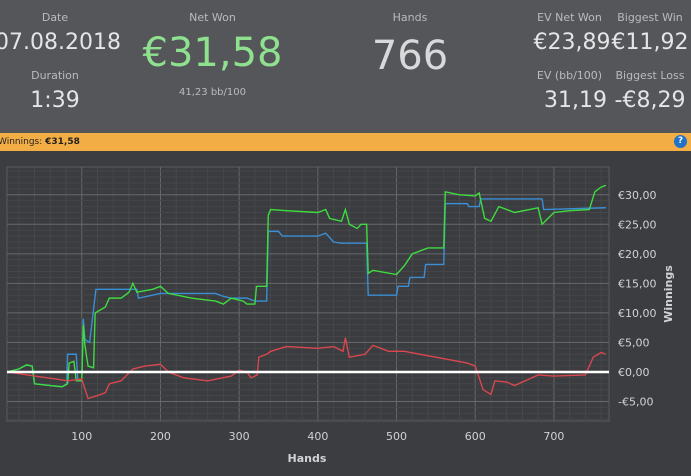 This screenshot has width=691, height=476. Describe the element at coordinates (668, 294) in the screenshot. I see `y-axis-label: Winnings` at that location.